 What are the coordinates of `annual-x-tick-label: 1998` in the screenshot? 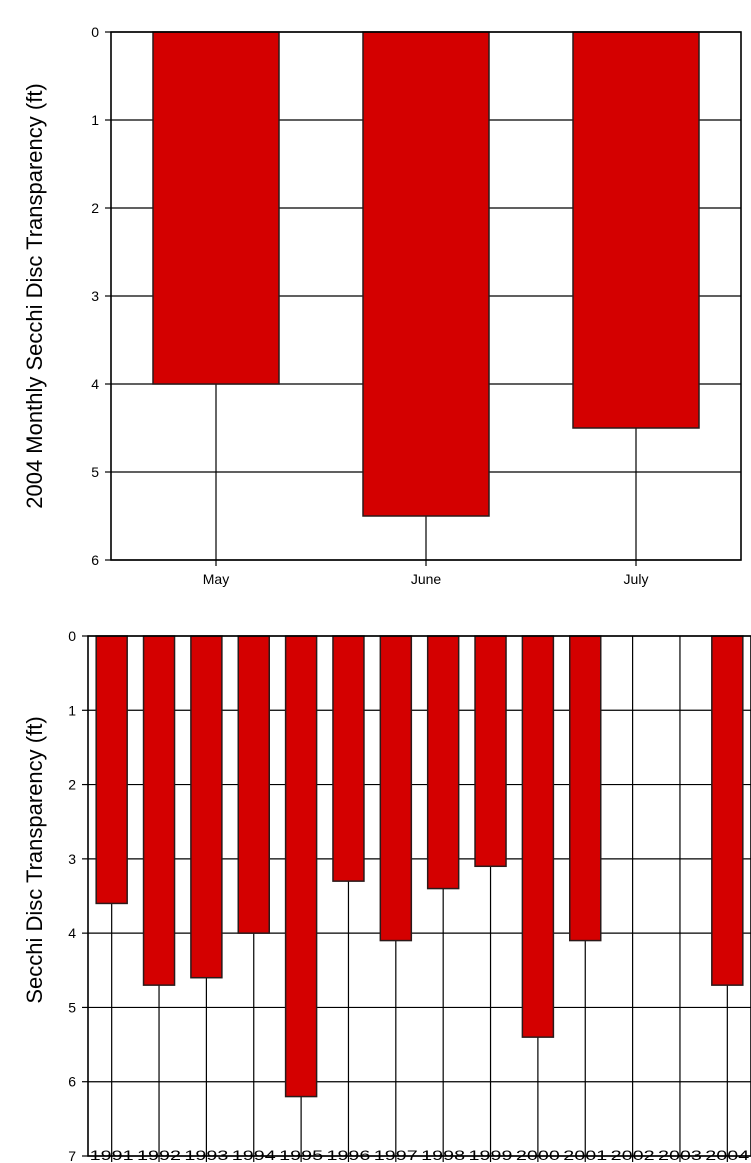 It's located at (443, 1155).